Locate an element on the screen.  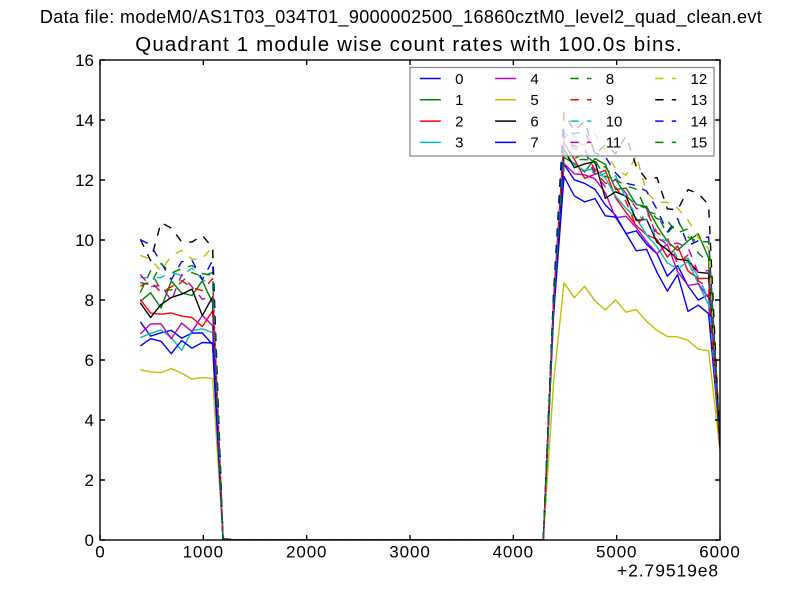
svg-text: 5 is located at coordinates (534, 100).